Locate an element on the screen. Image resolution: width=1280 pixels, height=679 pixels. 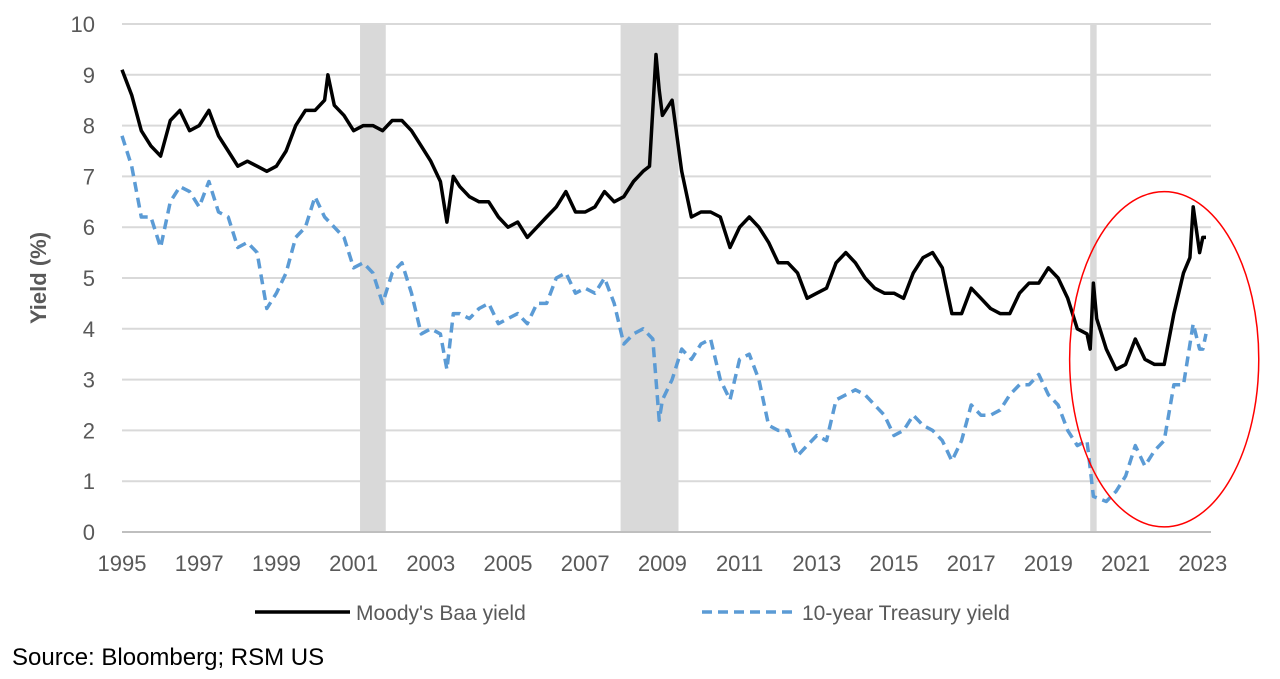
y-tick-label: 10 is located at coordinates (83, 24).